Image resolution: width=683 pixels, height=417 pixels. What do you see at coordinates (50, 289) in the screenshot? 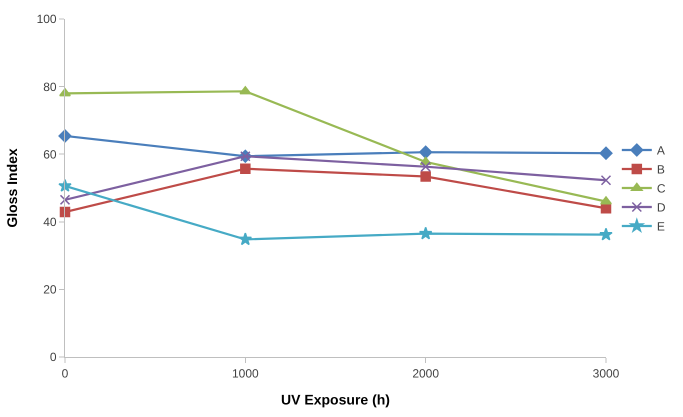
I see `y-tick-label: 20` at bounding box center [50, 289].